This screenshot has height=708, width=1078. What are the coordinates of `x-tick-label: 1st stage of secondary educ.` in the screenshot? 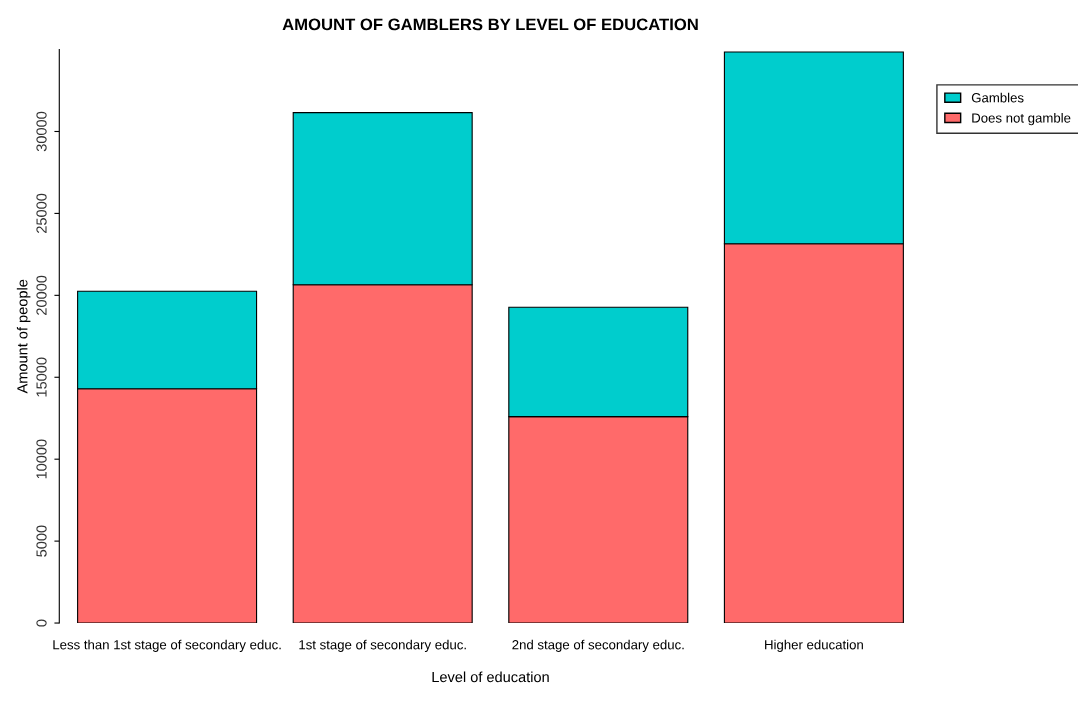 It's located at (382, 646).